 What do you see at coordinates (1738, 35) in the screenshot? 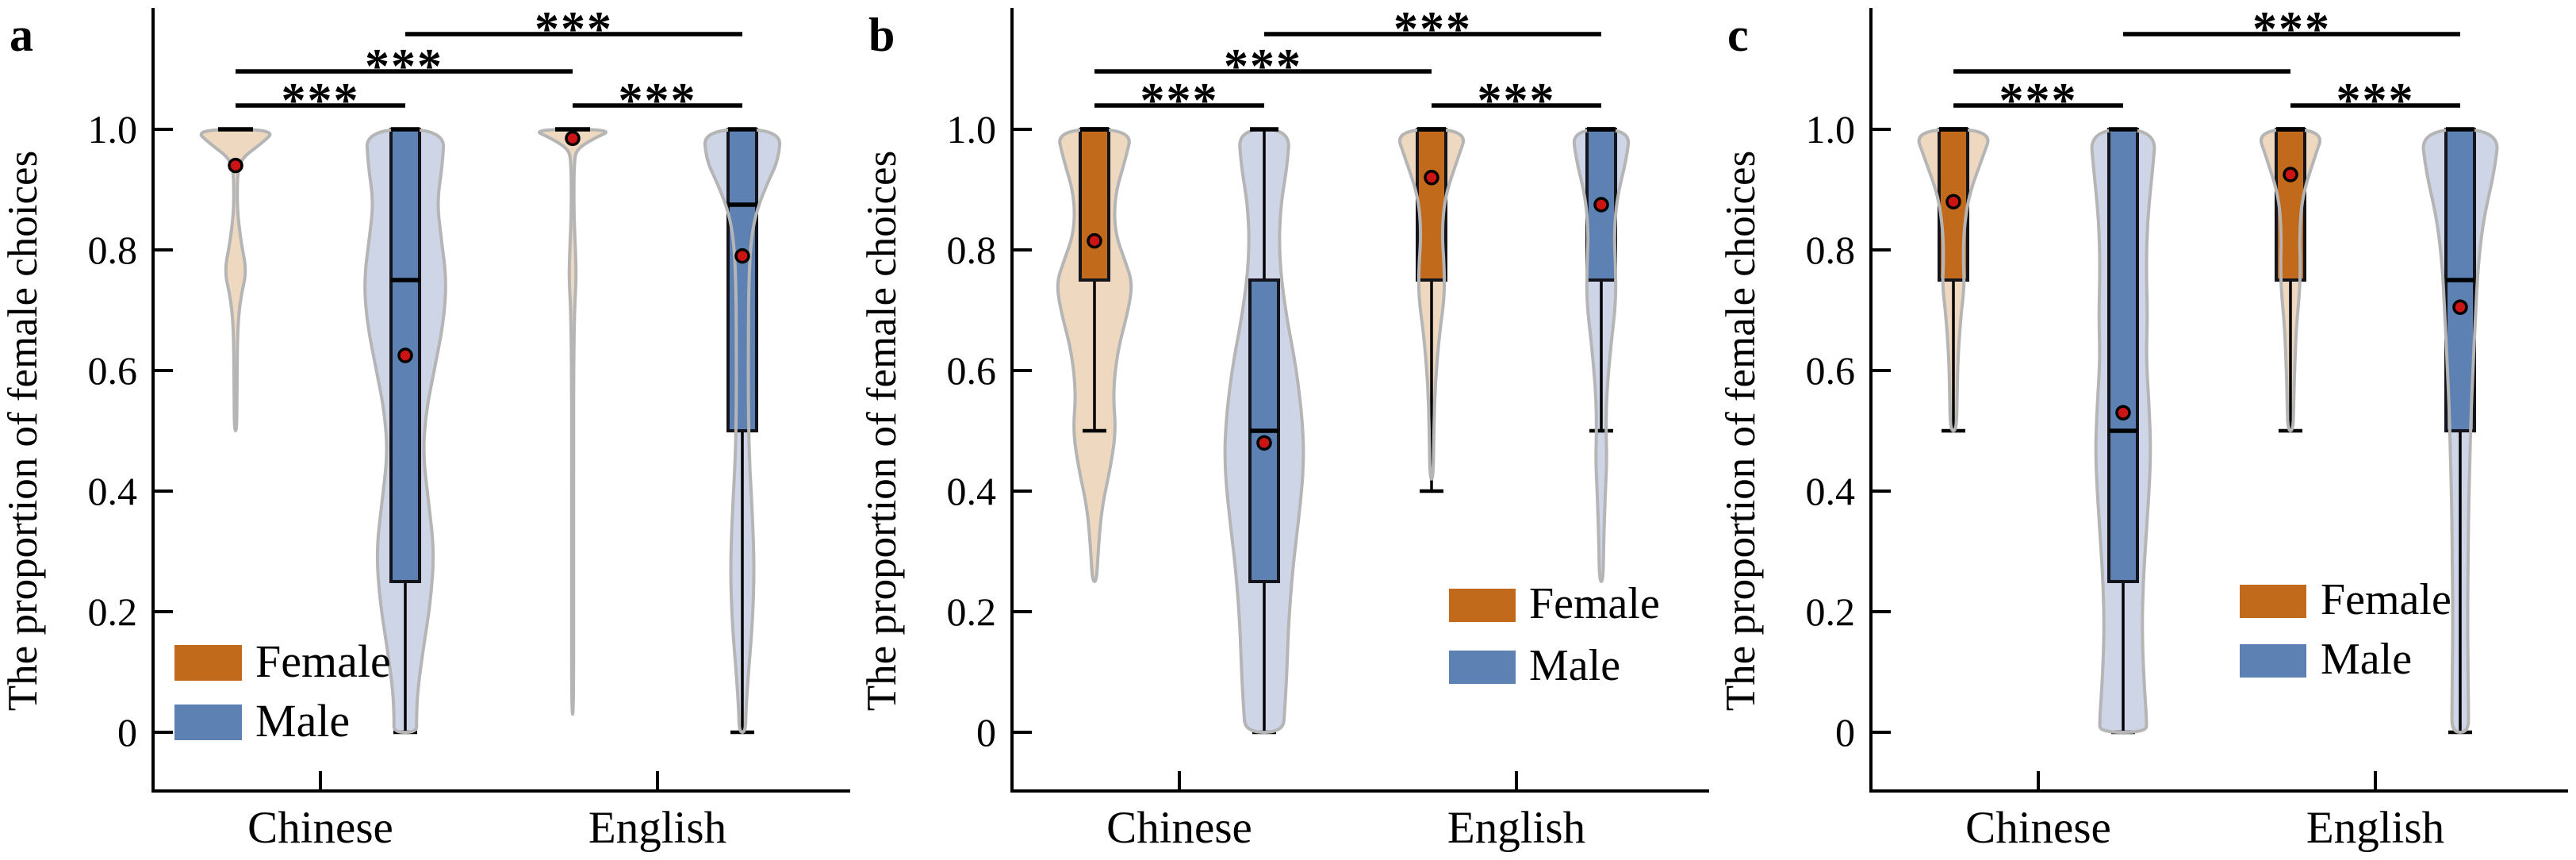
I see `panel-letter: c` at bounding box center [1738, 35].